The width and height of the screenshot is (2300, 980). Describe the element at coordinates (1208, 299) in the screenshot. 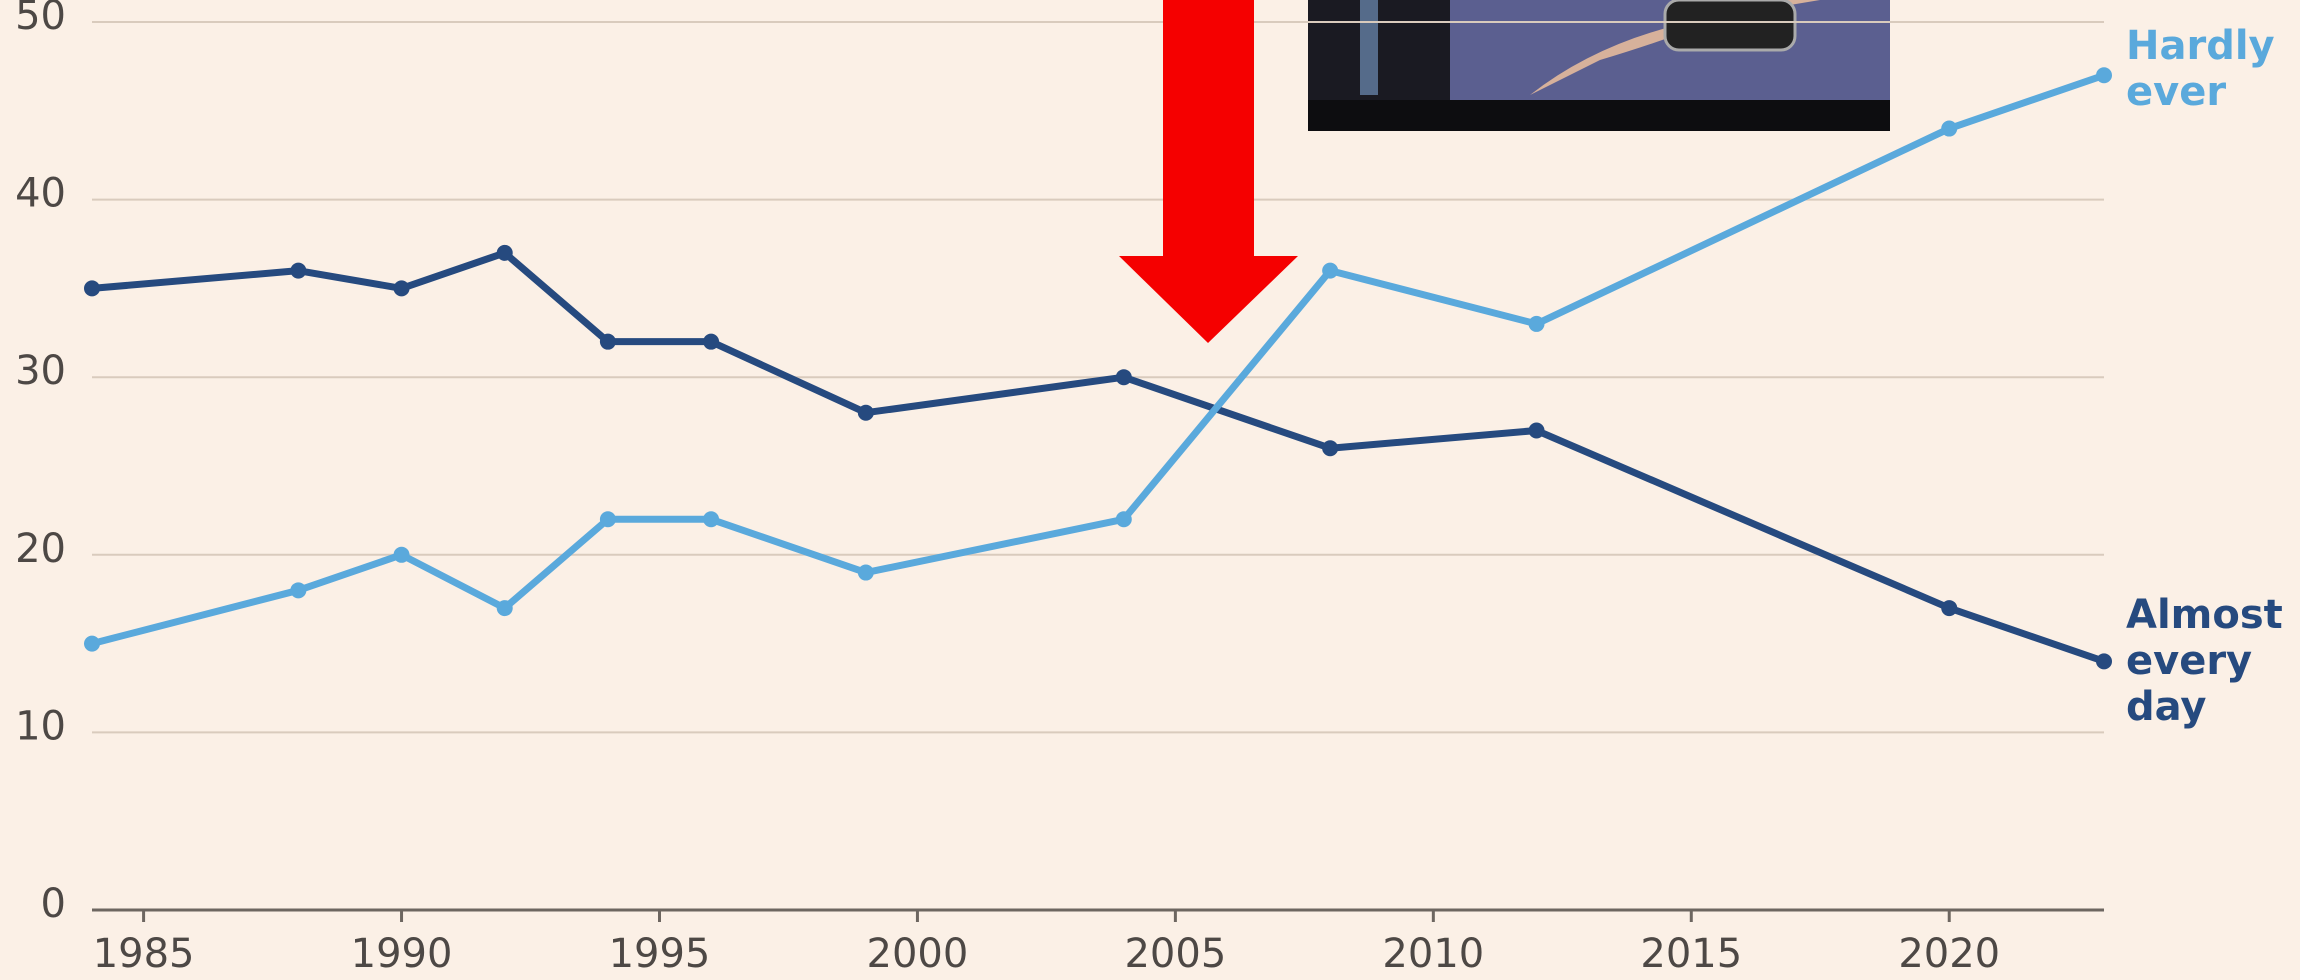

I see `arrow-head` at that location.